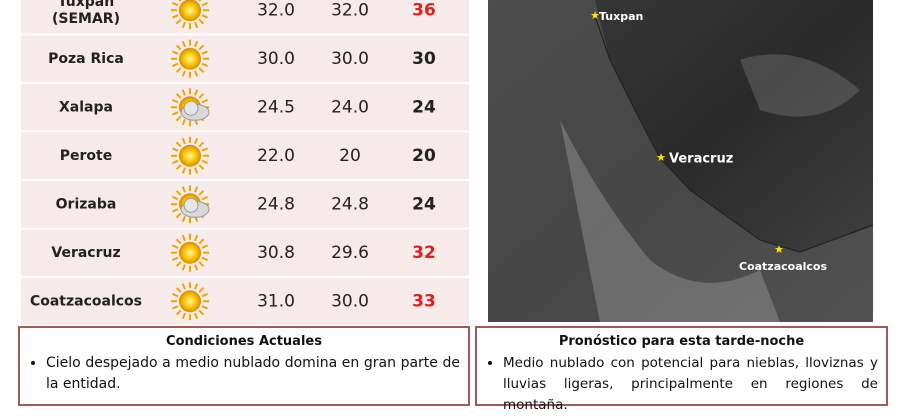  What do you see at coordinates (86, 301) in the screenshot?
I see `city: Coatzacoalcos` at bounding box center [86, 301].